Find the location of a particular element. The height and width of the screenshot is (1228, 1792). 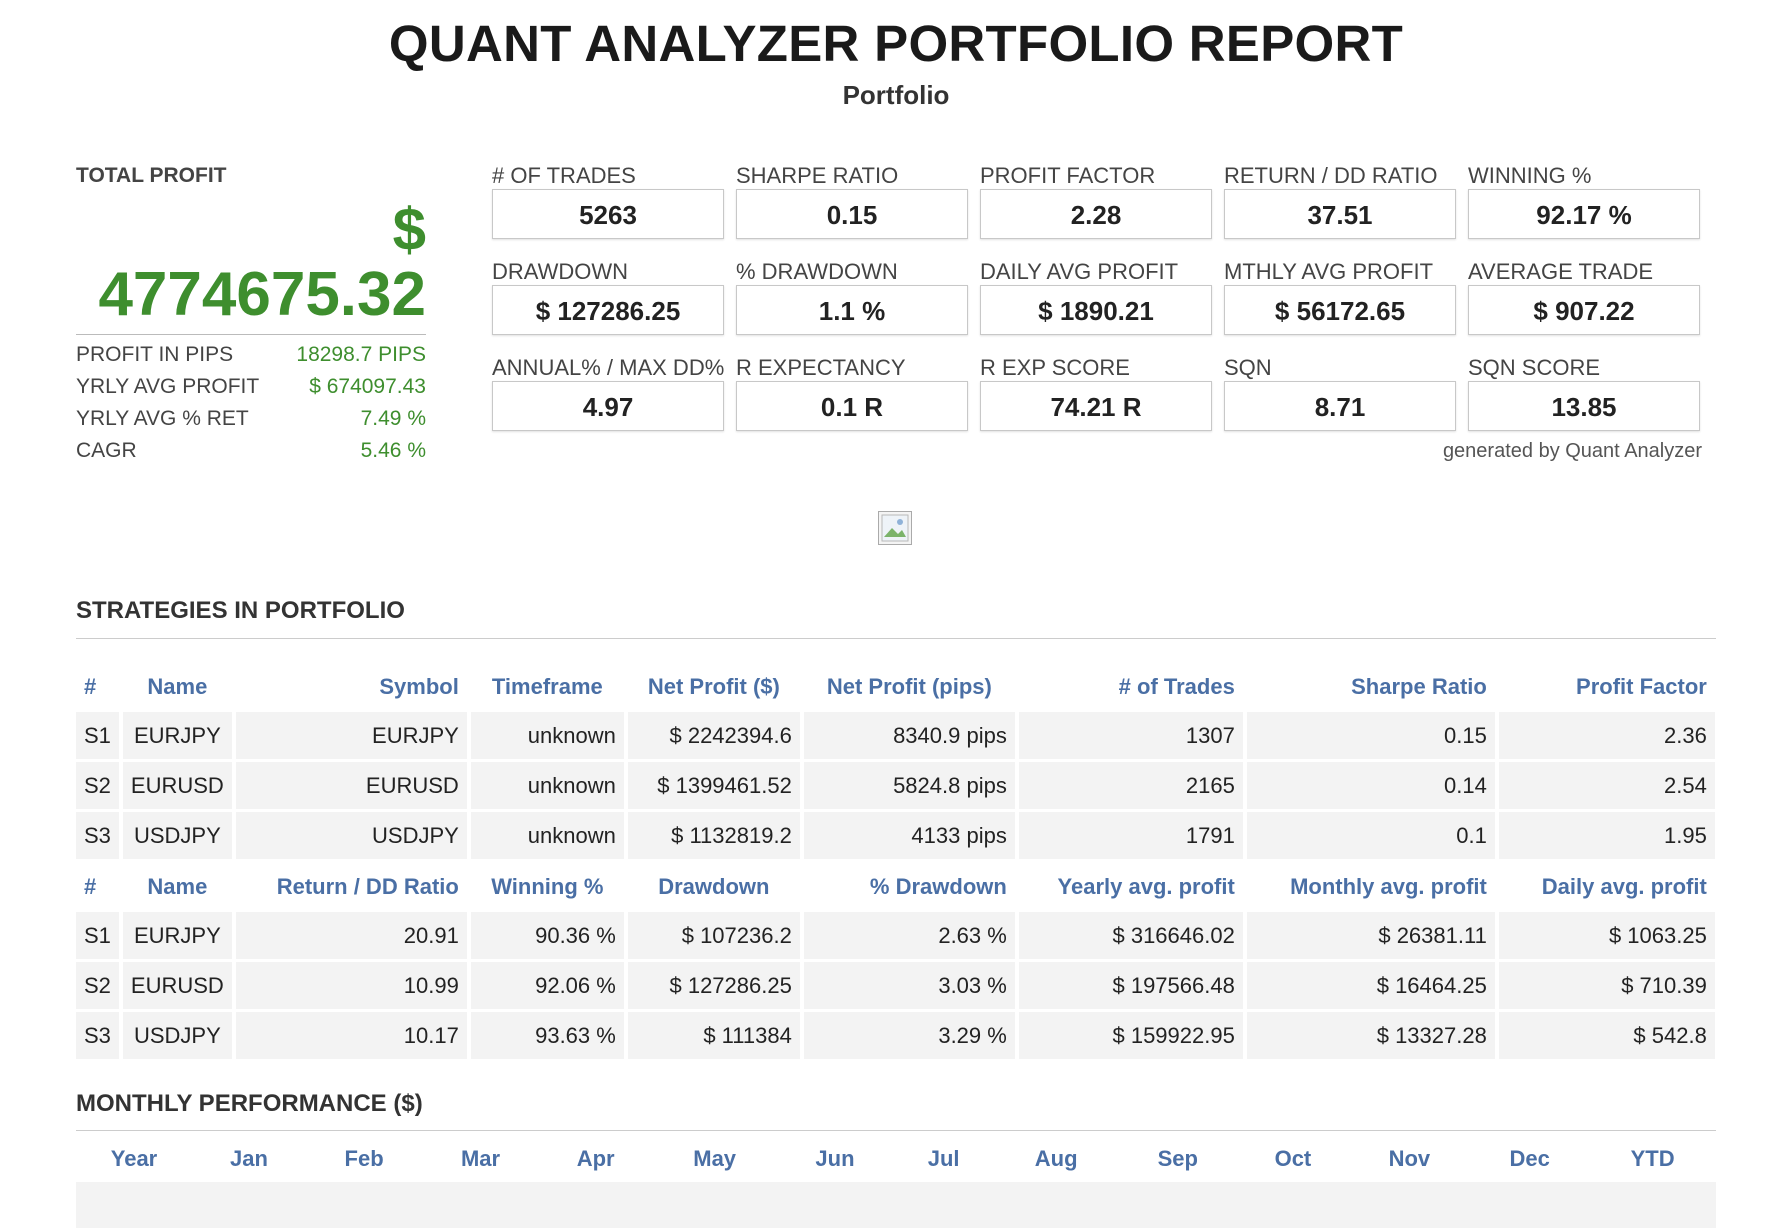

total-profit-currency: $ is located at coordinates (409, 229).